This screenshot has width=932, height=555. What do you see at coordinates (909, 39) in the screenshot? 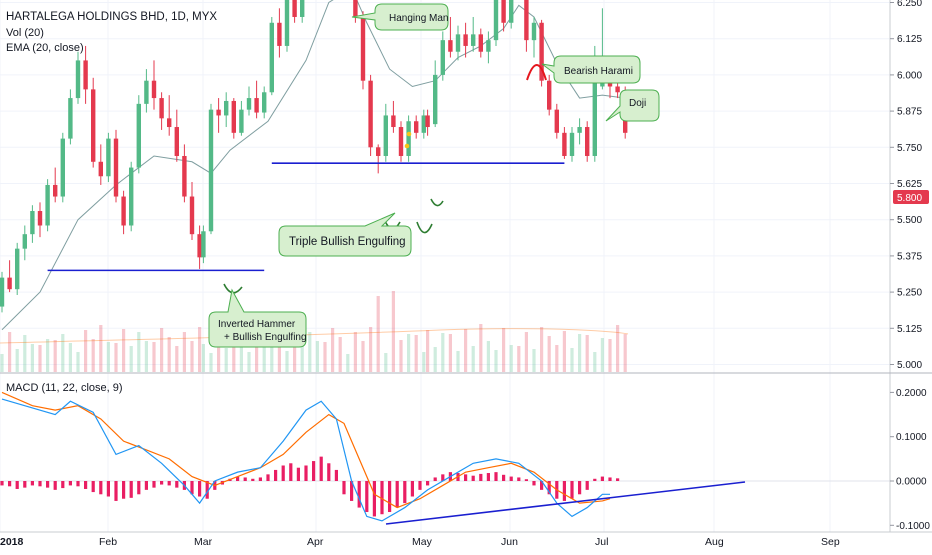
I see `price-tick-label-4: 6.125` at bounding box center [909, 39].